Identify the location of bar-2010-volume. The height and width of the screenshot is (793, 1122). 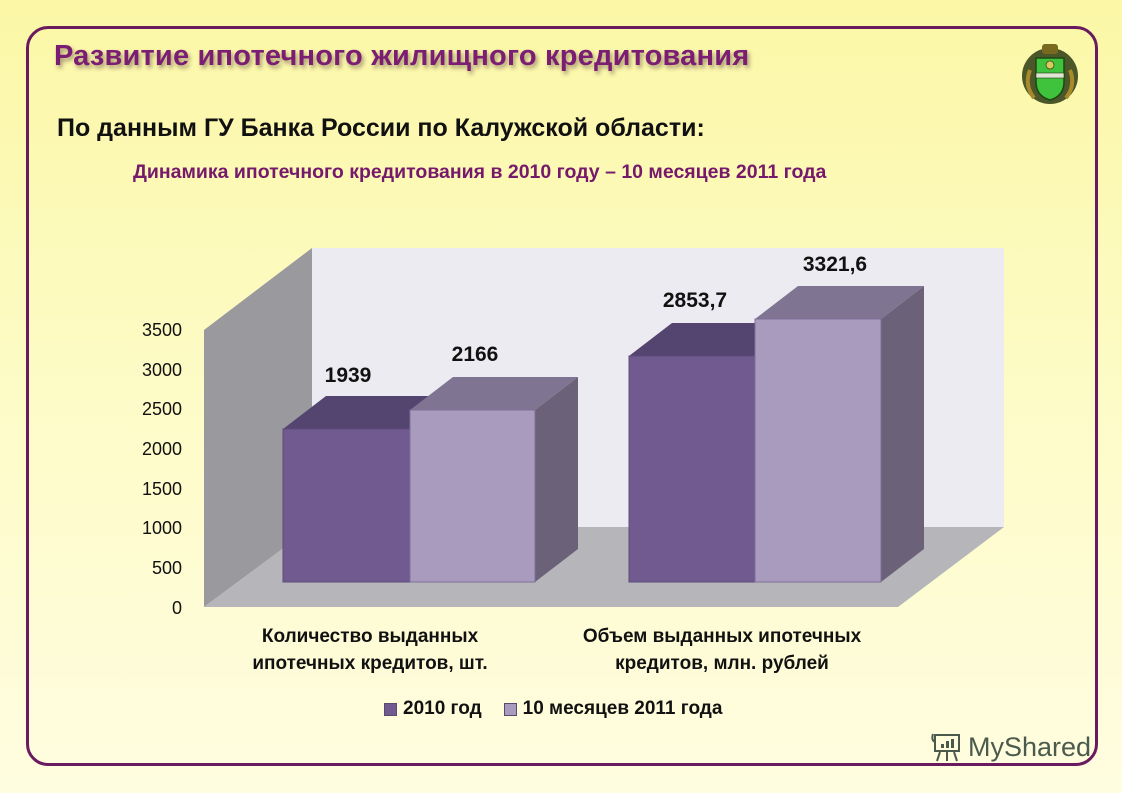
(713, 453).